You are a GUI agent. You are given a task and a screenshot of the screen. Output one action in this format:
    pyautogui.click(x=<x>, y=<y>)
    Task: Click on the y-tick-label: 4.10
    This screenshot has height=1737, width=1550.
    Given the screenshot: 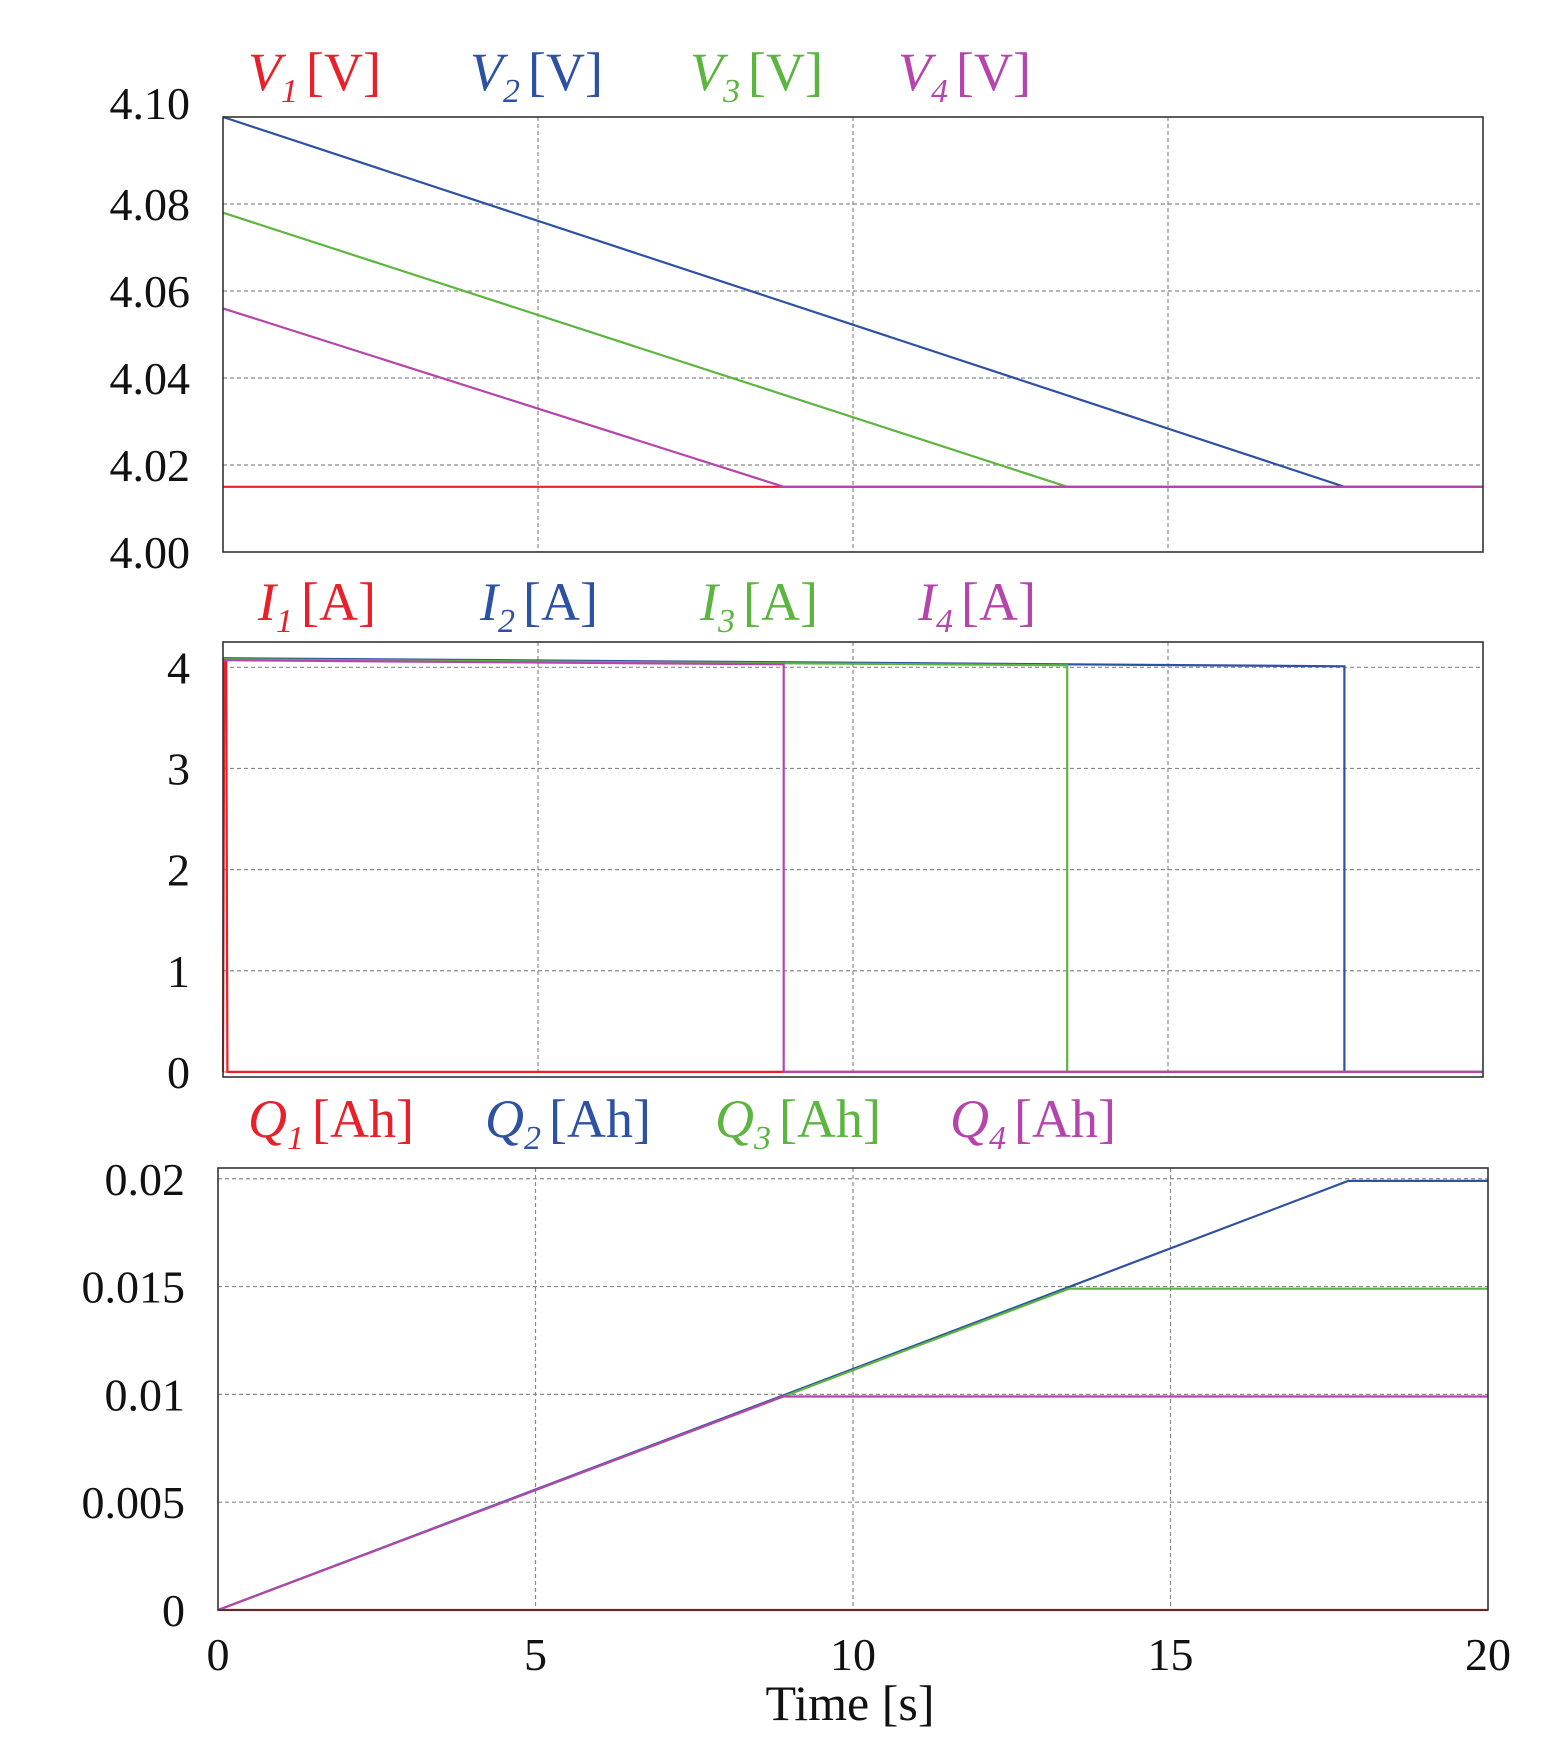 What is the action you would take?
    pyautogui.click(x=150, y=103)
    